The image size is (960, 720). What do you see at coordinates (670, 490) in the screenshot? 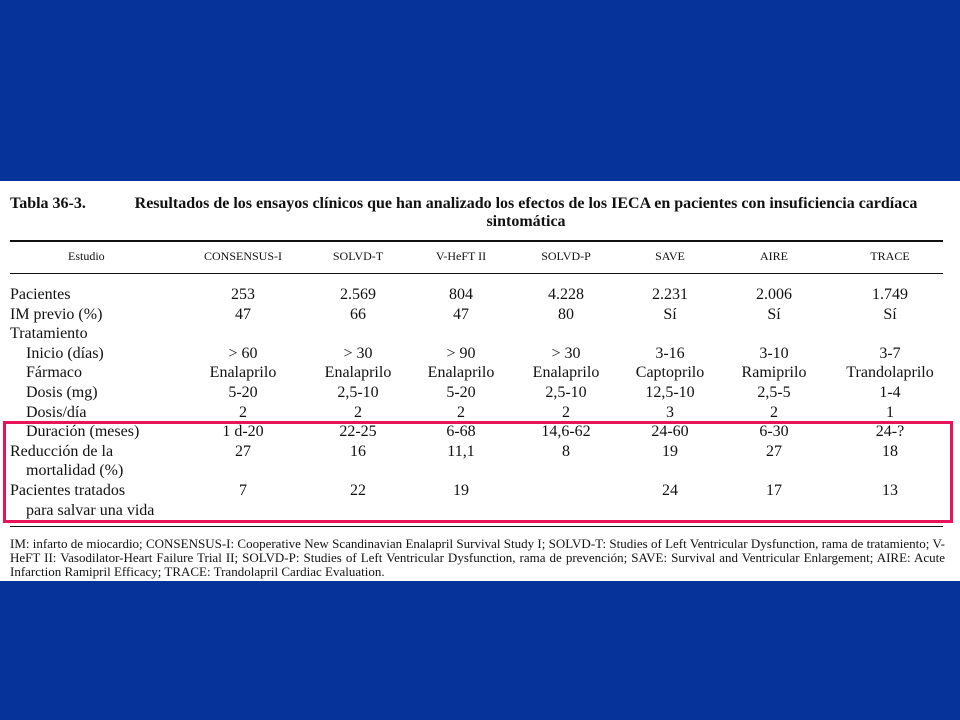
I see `table-cell: 24` at bounding box center [670, 490].